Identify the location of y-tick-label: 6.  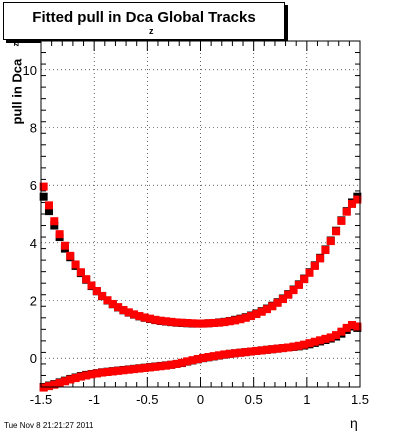
(33, 185).